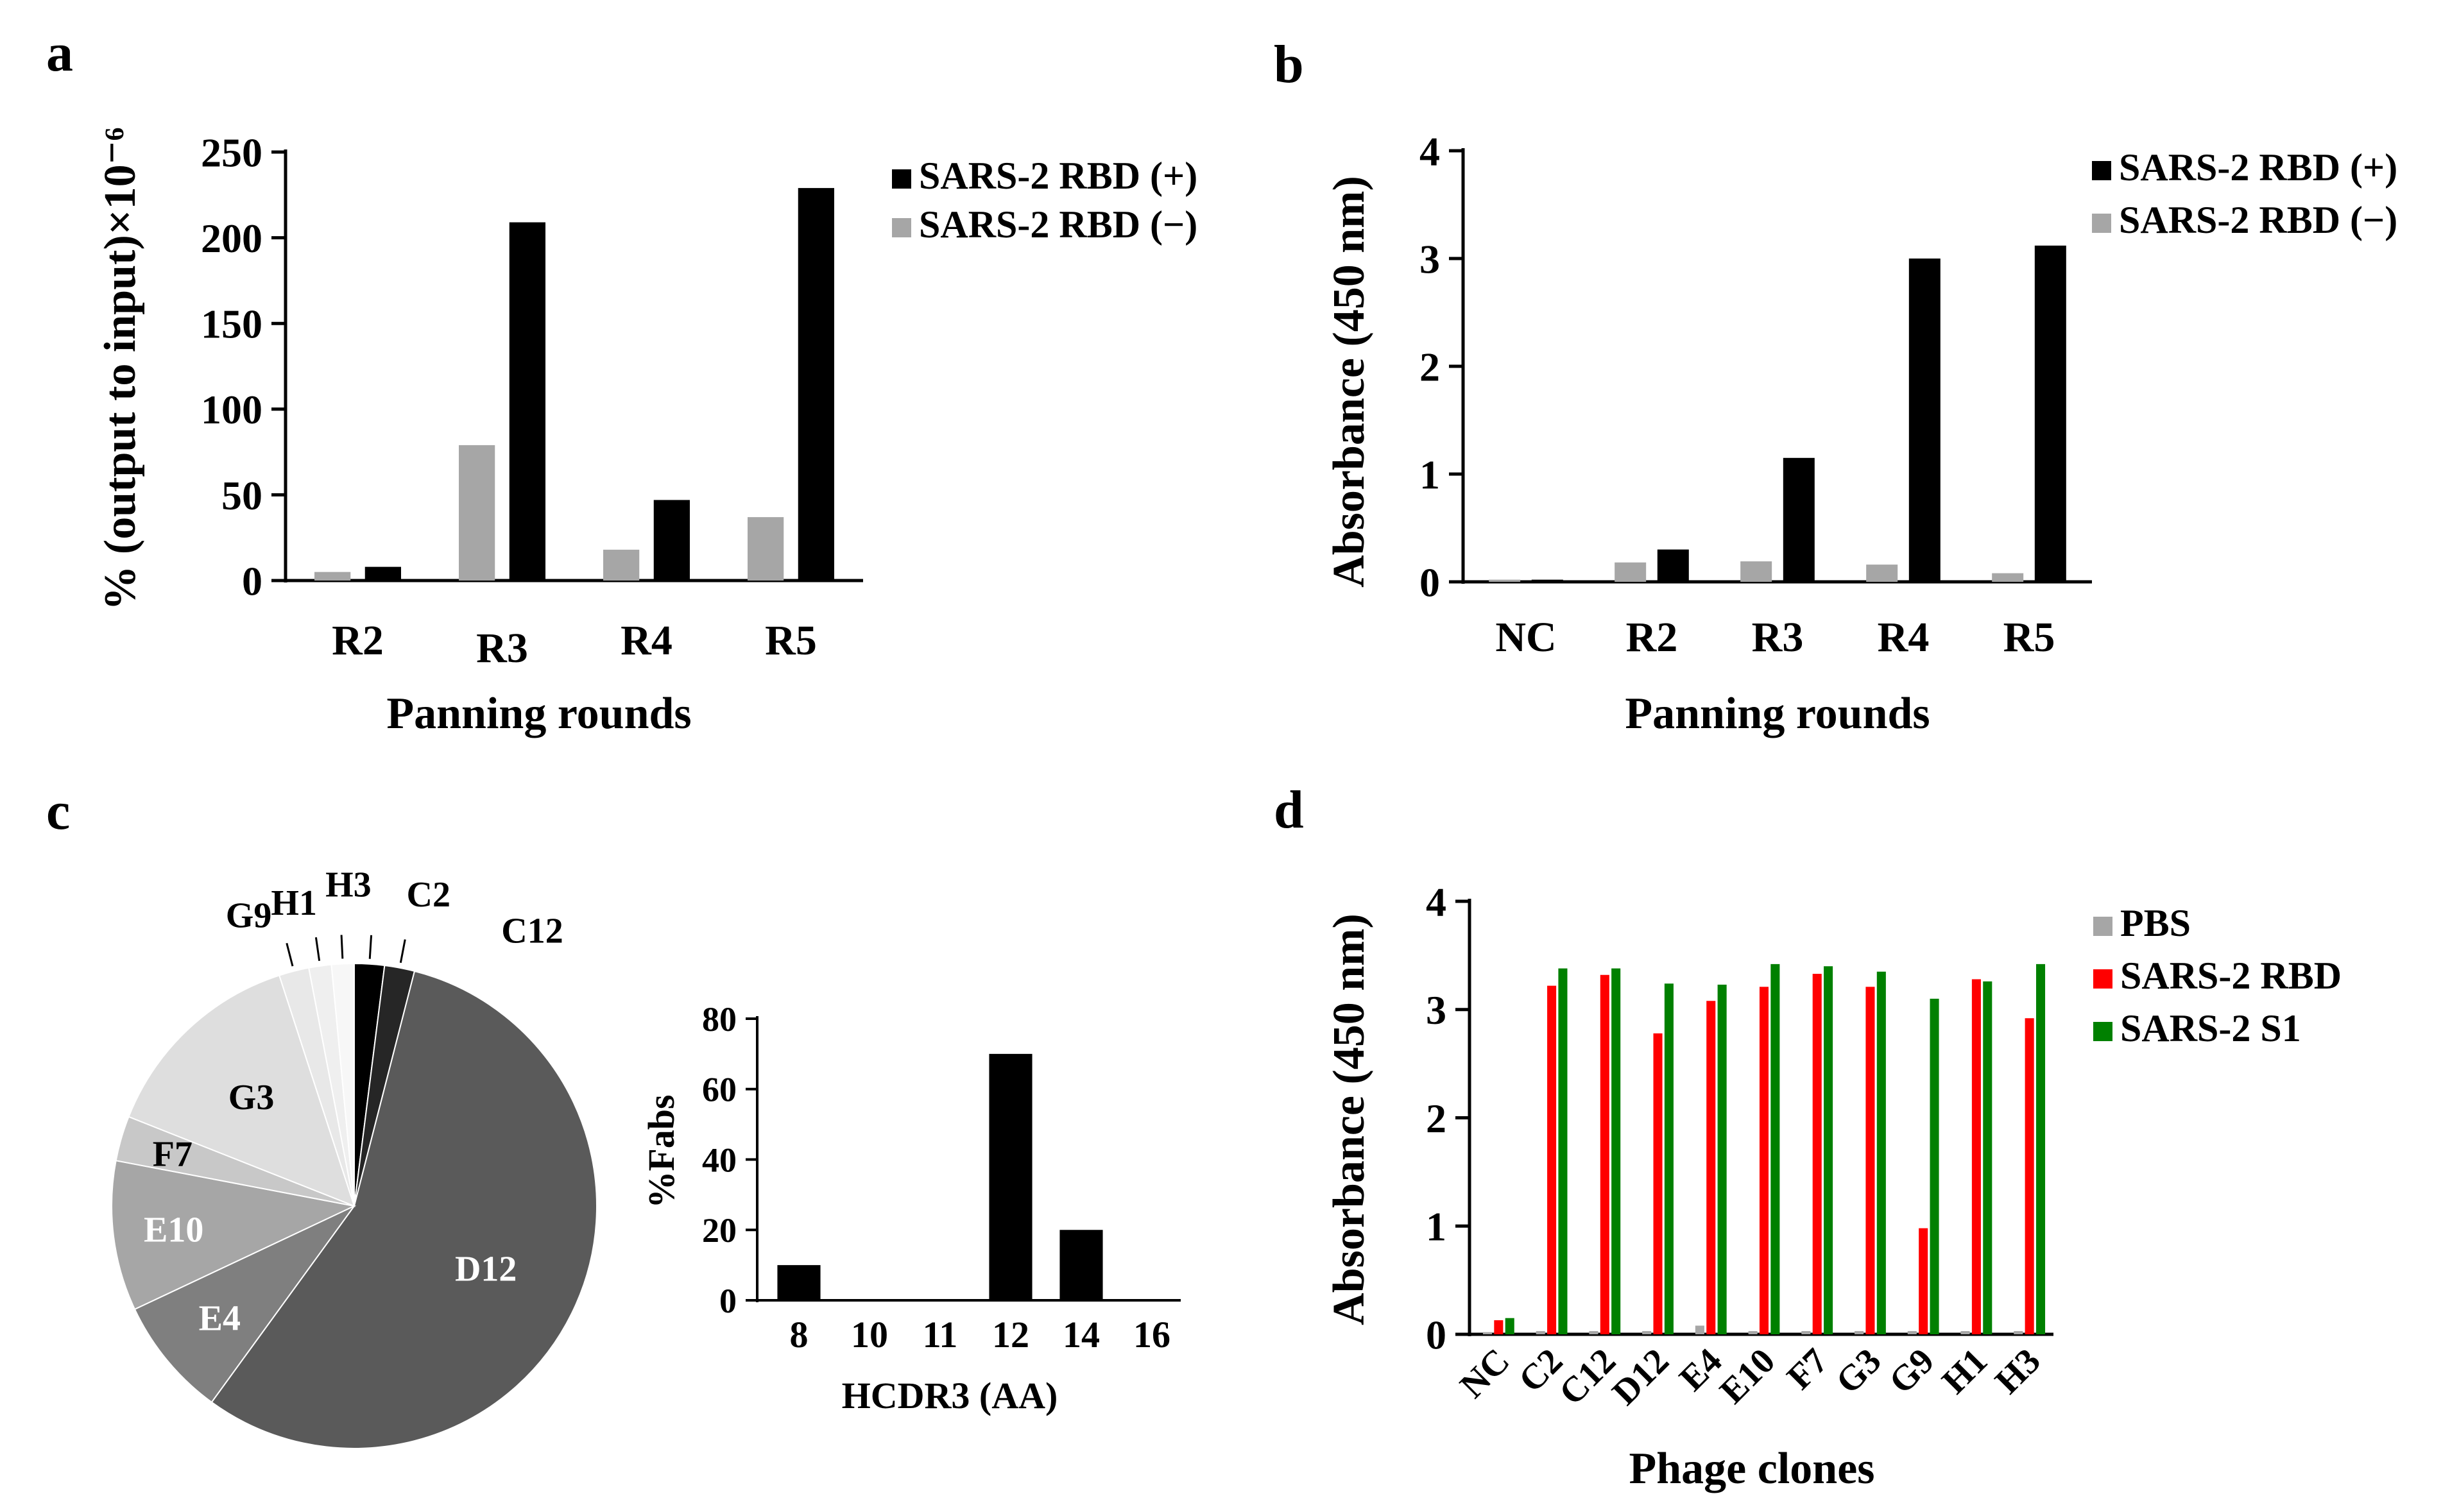  Describe the element at coordinates (1828, 1150) in the screenshot. I see `bar-sars-2-s1-f7` at that location.